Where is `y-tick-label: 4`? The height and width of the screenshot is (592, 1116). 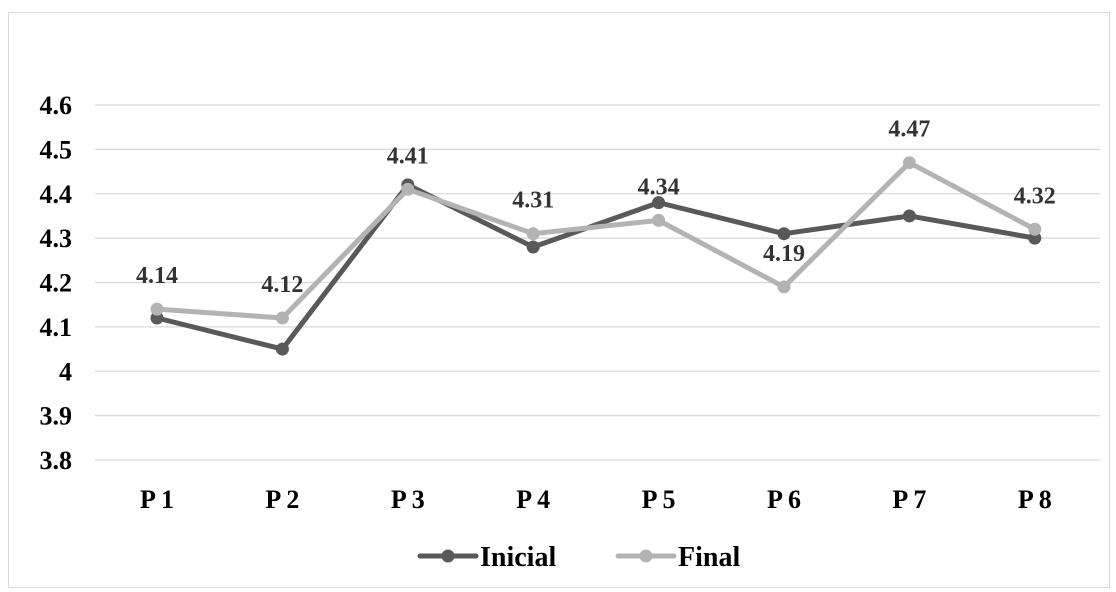
y-tick-label: 4 is located at coordinates (65, 371).